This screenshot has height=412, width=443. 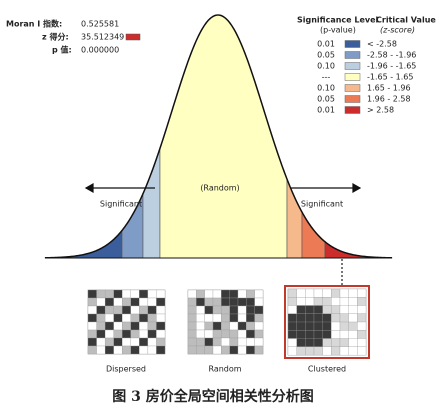 What do you see at coordinates (338, 20) in the screenshot?
I see `legend-title: Significance Level` at bounding box center [338, 20].